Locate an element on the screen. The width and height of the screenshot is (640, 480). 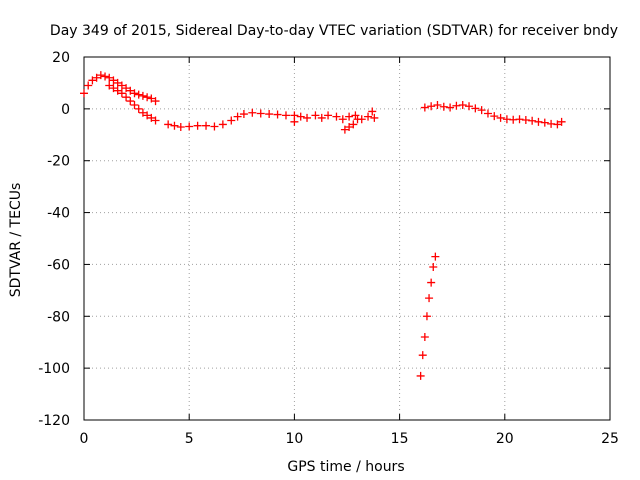
y-tick-label: 0 is located at coordinates (65, 110).